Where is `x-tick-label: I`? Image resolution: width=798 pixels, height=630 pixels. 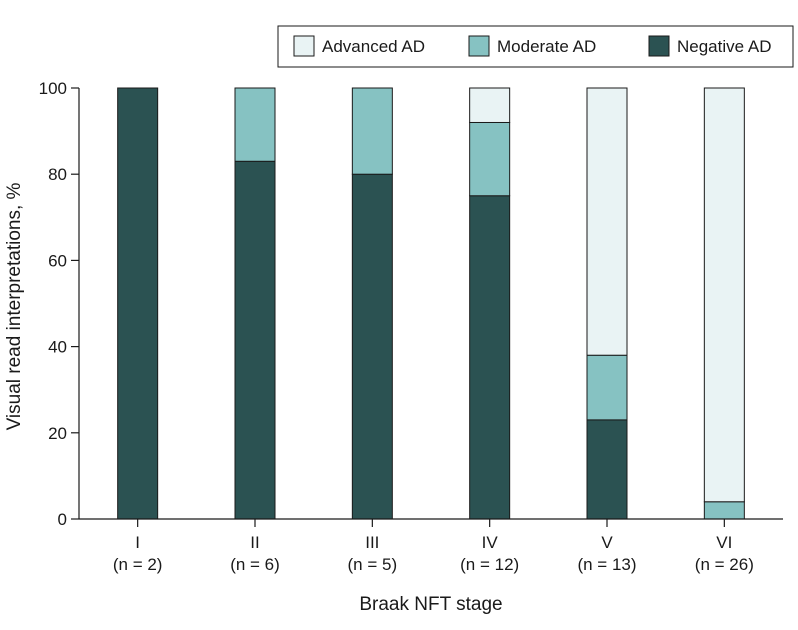 x-tick-label: I is located at coordinates (137, 542).